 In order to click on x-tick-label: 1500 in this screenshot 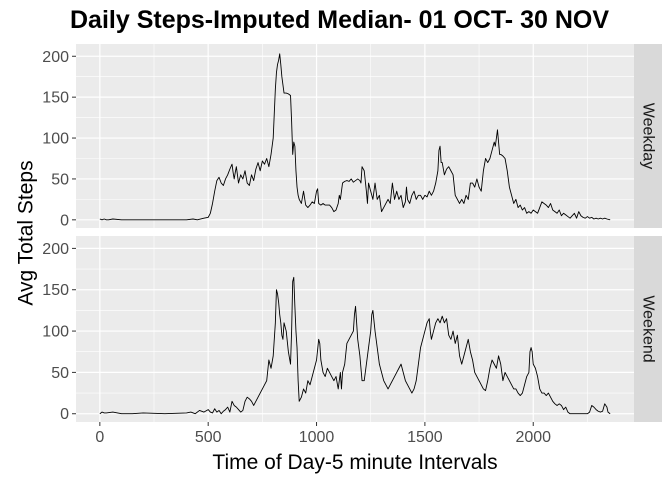, I will do `click(425, 437)`.